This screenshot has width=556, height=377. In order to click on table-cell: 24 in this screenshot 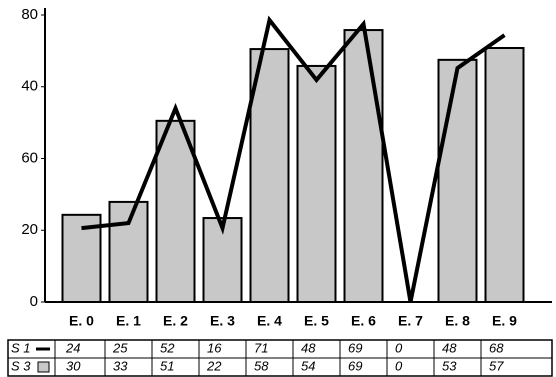, I will do `click(72, 347)`.